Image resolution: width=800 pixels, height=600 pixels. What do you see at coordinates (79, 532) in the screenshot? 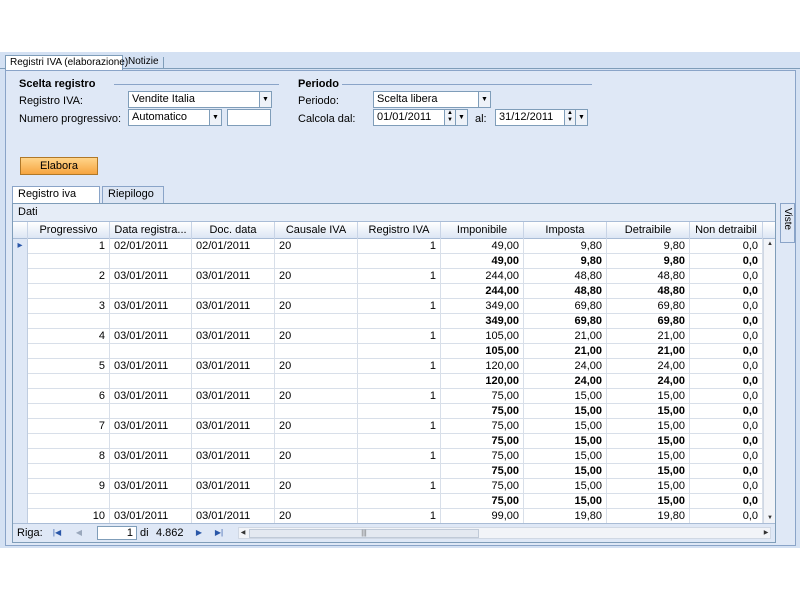
I see `prev-record-icon: ◀` at bounding box center [79, 532].